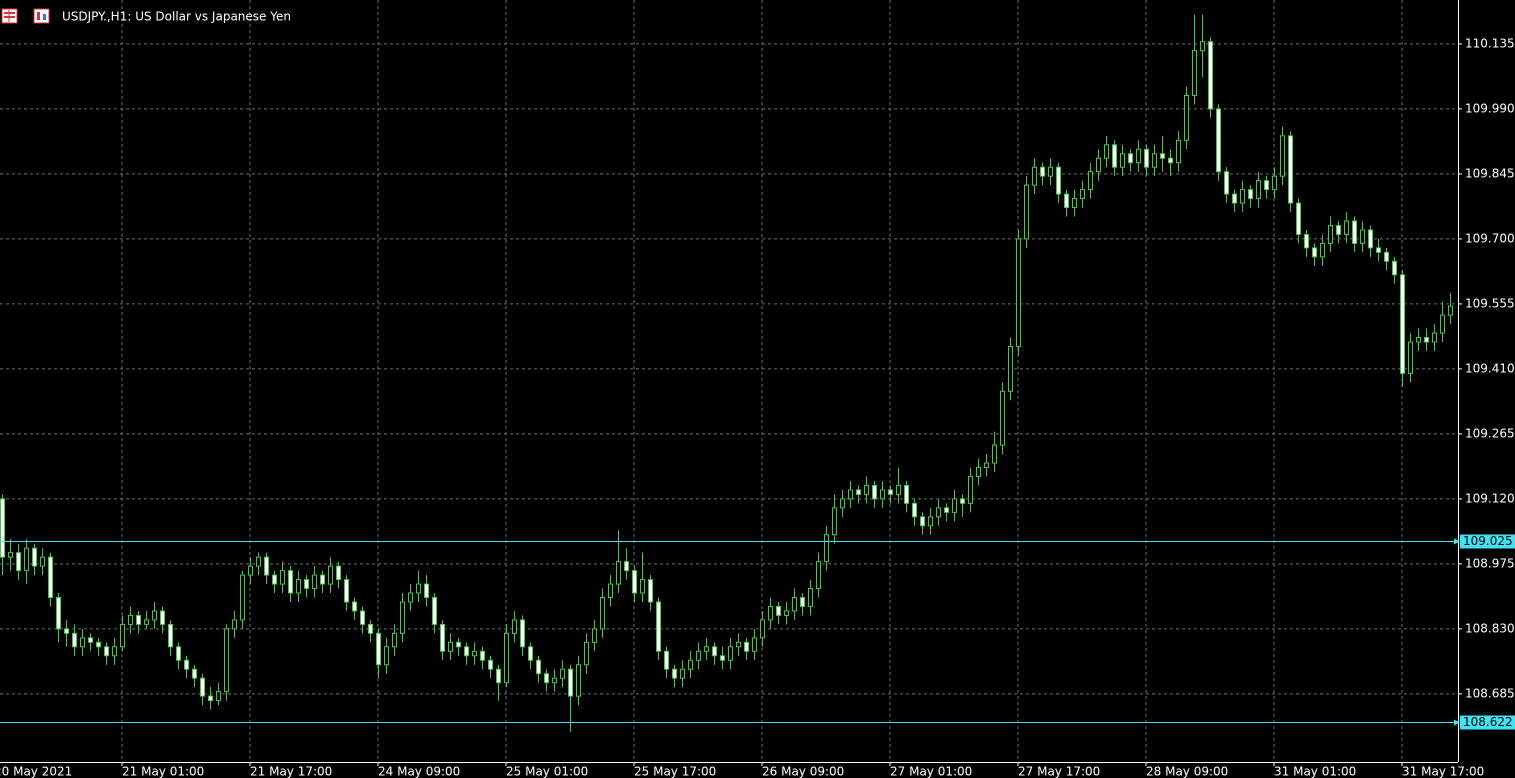 This screenshot has height=778, width=1515. I want to click on y-tick-label: 109.120, so click(1490, 498).